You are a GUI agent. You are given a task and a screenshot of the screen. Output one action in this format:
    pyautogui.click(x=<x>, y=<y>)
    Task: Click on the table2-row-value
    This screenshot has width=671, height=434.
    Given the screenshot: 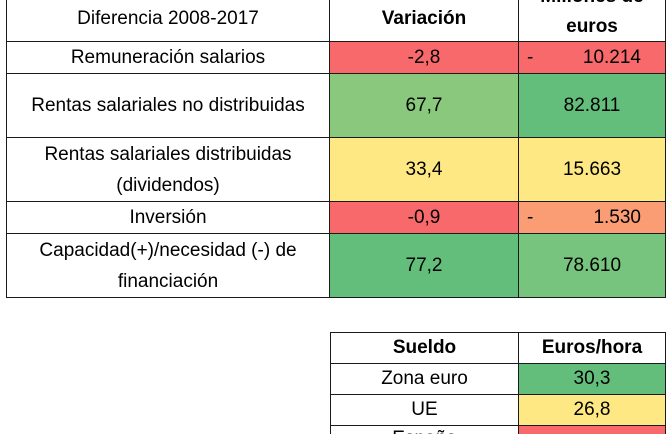 What is the action you would take?
    pyautogui.click(x=592, y=430)
    